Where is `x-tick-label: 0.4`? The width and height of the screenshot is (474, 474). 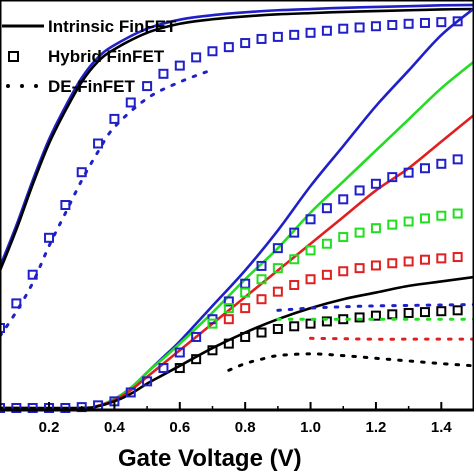
x-tick-label: 0.4 is located at coordinates (115, 427).